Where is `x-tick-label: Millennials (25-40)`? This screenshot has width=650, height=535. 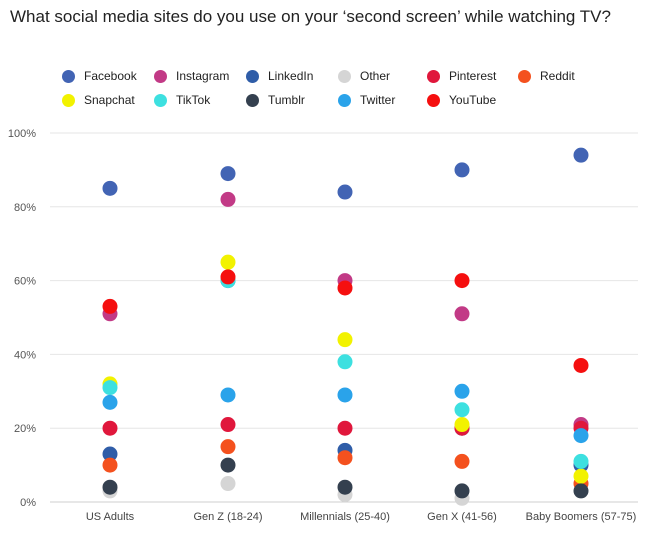 x-tick-label: Millennials (25-40) is located at coordinates (345, 517).